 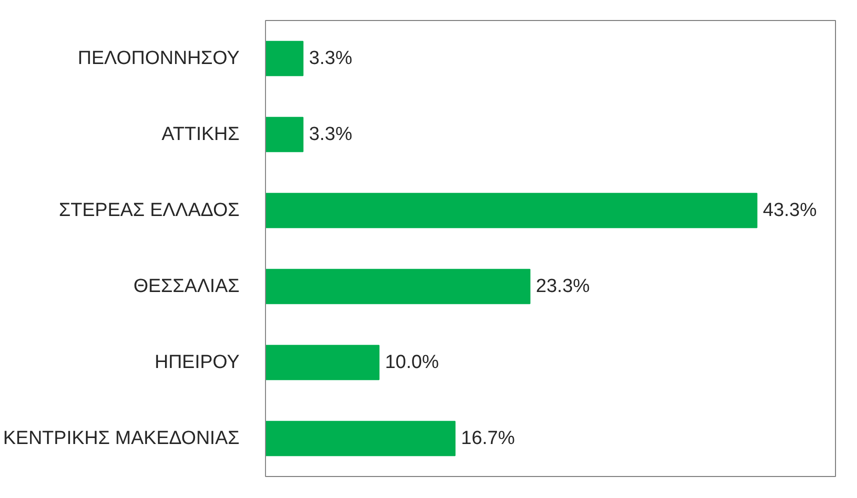 I want to click on y-tick-label: ΗΠΕΙΡΟΥ, so click(x=197, y=362).